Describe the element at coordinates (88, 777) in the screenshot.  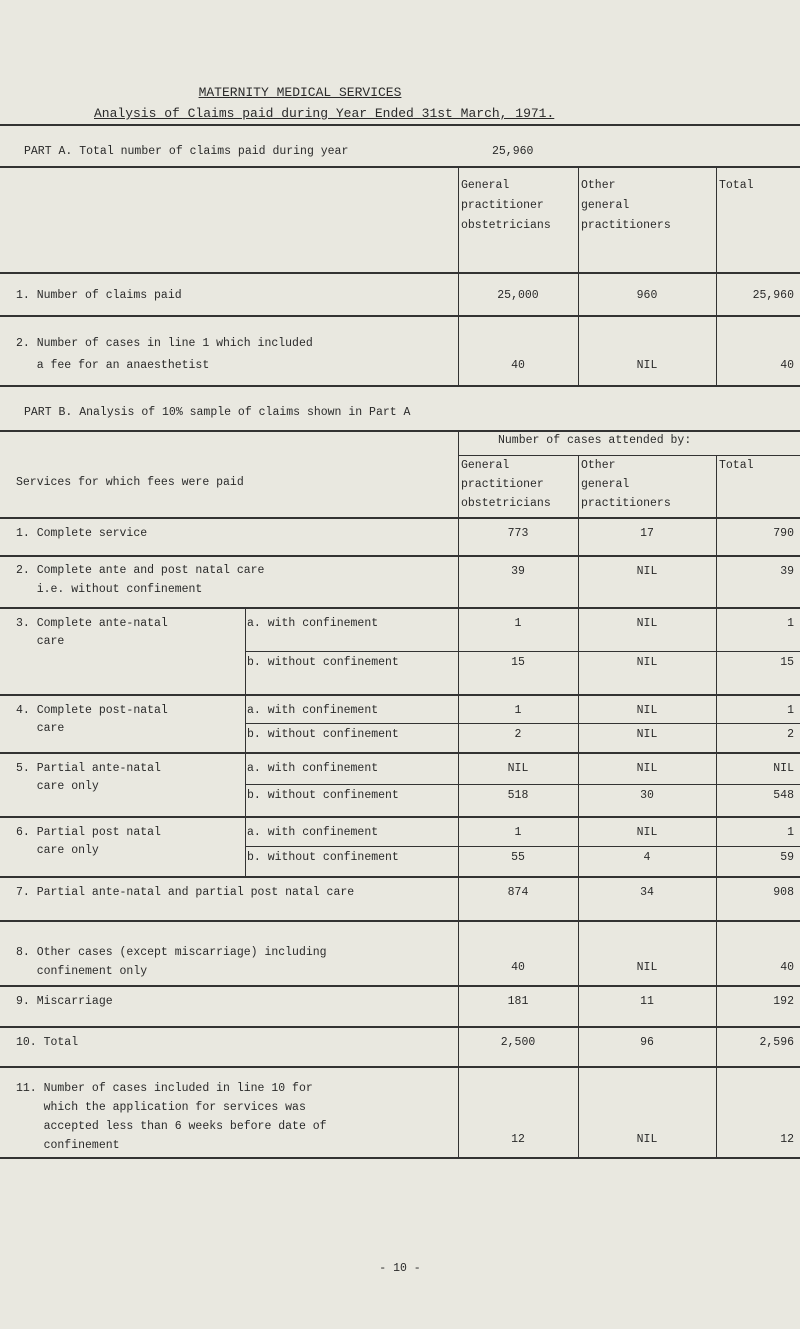
I see `row-label: 5. Partial ante-natal care only` at that location.